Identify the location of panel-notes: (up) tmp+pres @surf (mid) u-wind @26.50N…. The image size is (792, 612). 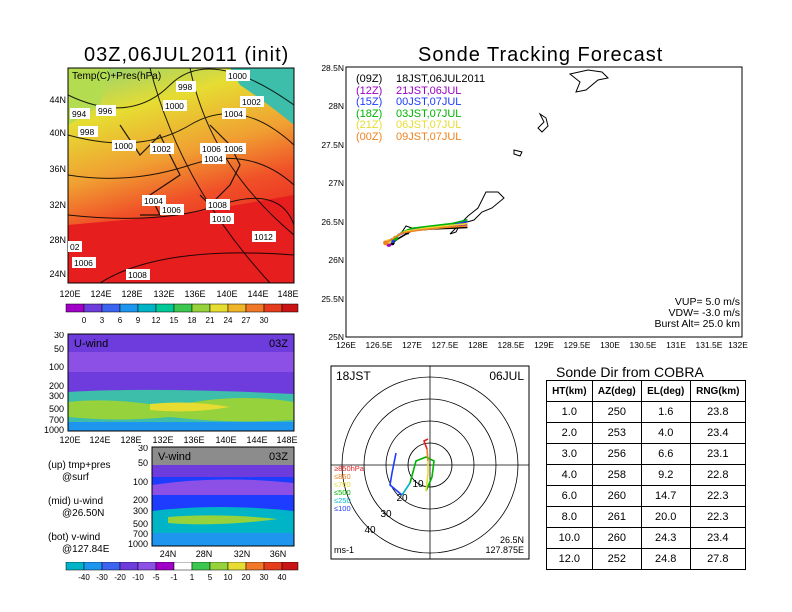
(79, 508).